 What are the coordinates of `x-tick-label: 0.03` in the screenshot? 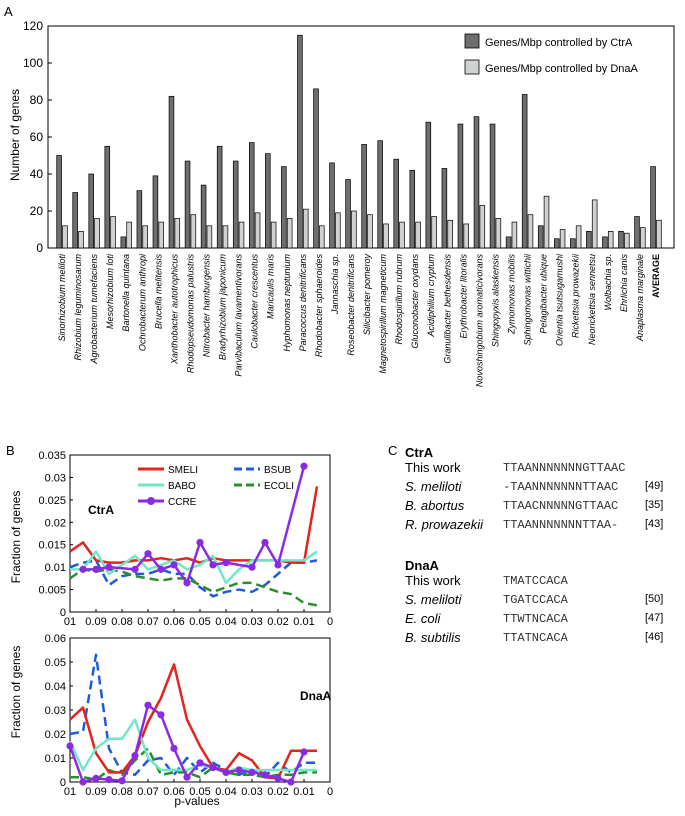 It's located at (251, 622).